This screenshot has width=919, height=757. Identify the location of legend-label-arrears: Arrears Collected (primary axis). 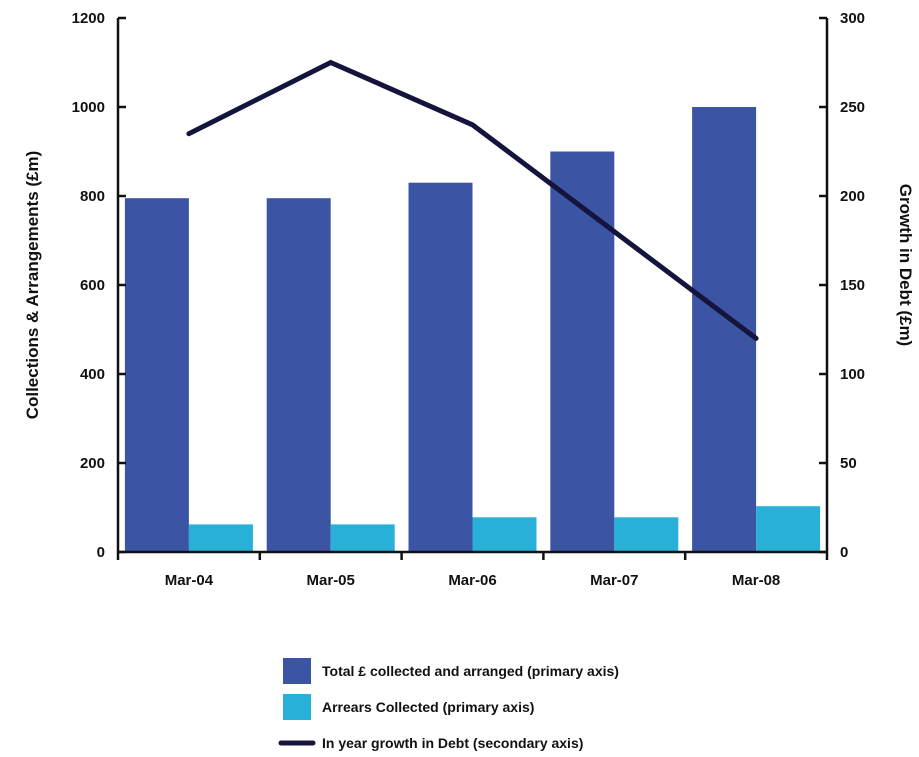
(428, 707).